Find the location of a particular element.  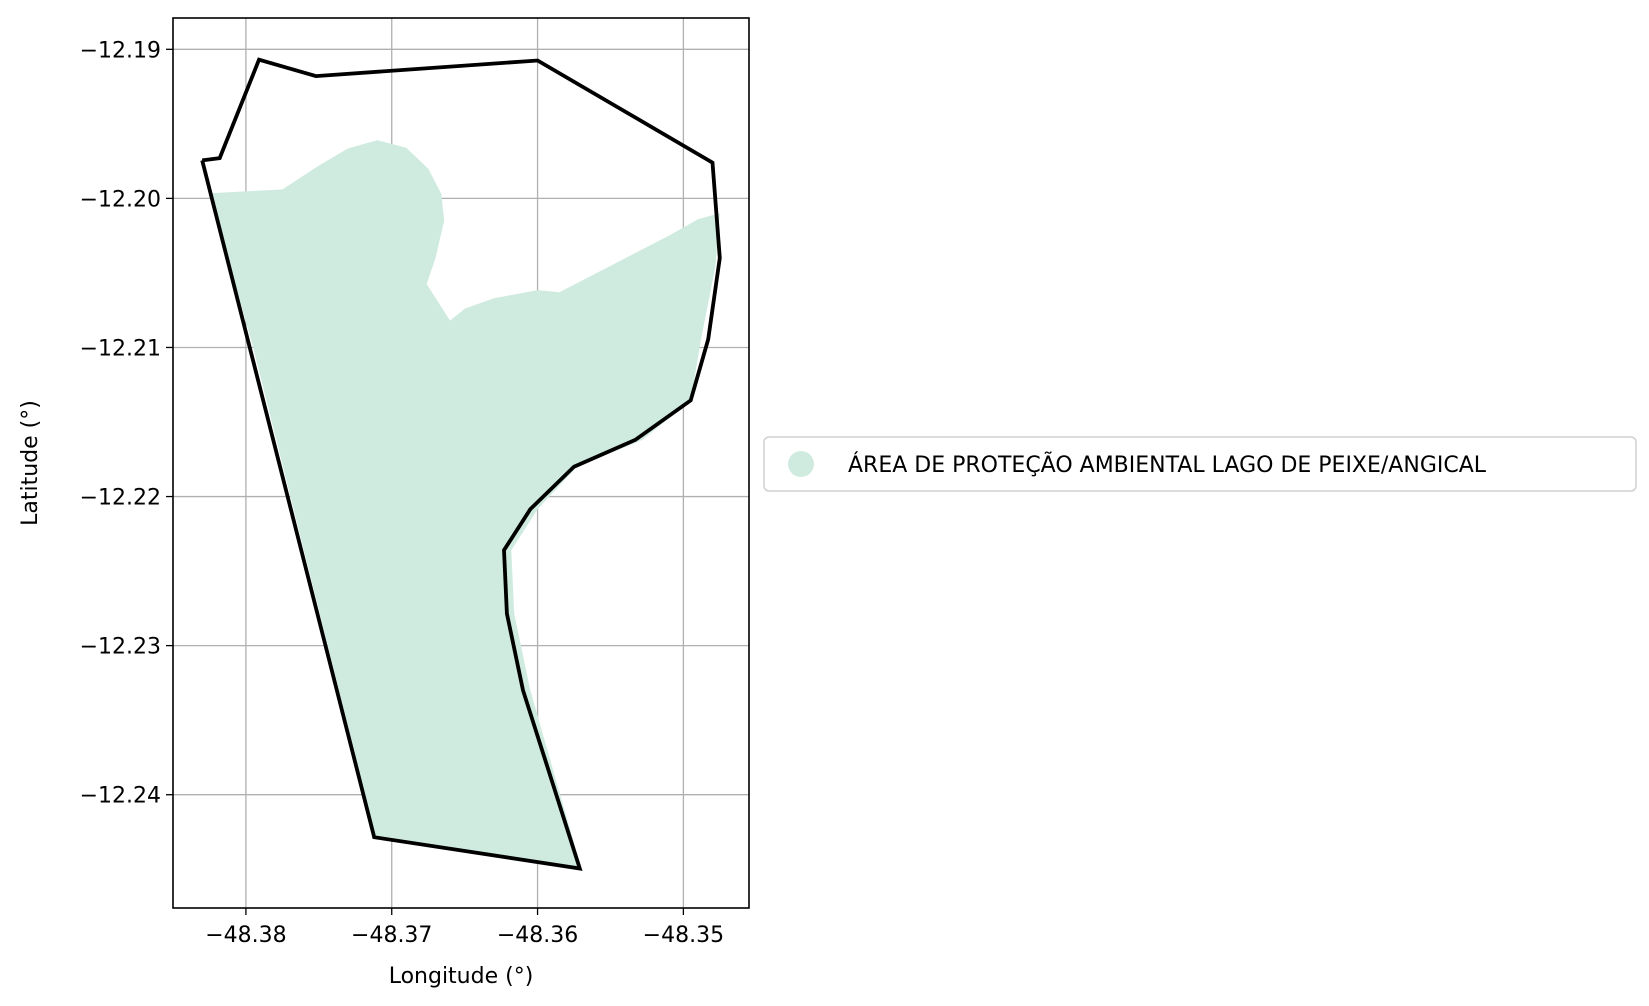

y-tick-label-5: −12.24 is located at coordinates (120, 796).